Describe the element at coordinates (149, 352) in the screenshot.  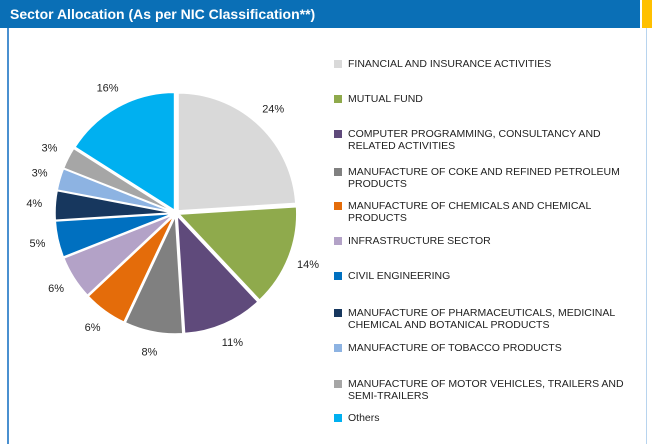
I see `slice-label: 8%` at that location.